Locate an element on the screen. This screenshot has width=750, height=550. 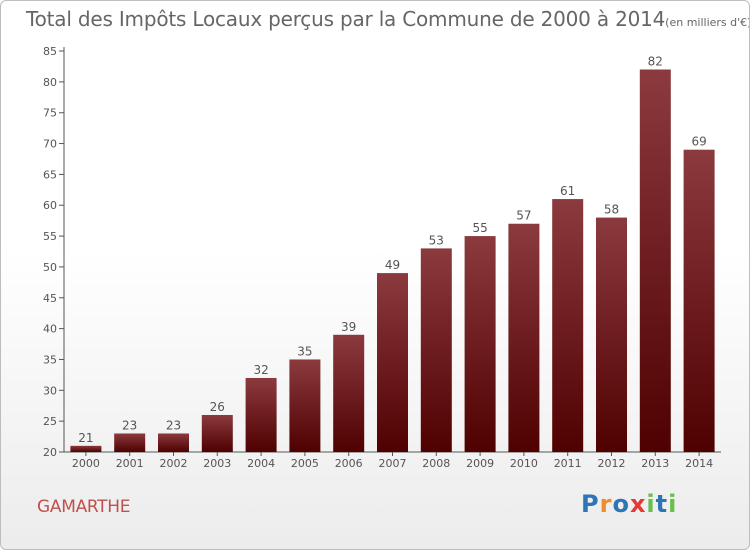
commune-name: GAMARTHE is located at coordinates (84, 507).